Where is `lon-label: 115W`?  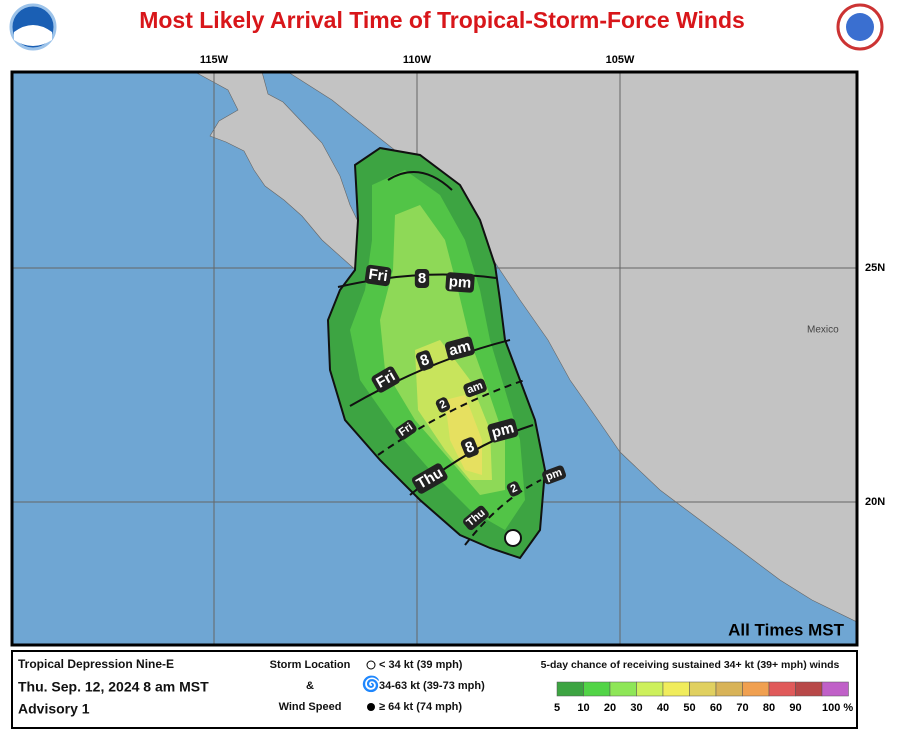 lon-label: 115W is located at coordinates (214, 60).